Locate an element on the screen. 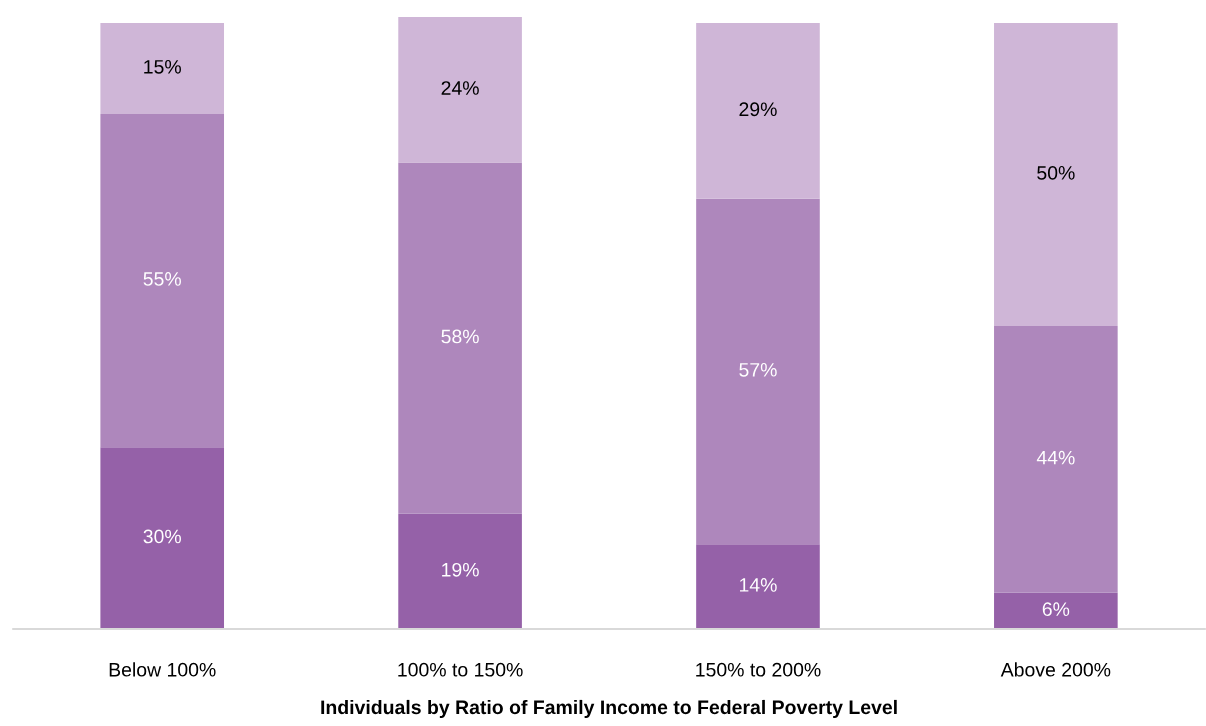 The image size is (1206, 726). data-label: 29% is located at coordinates (758, 109).